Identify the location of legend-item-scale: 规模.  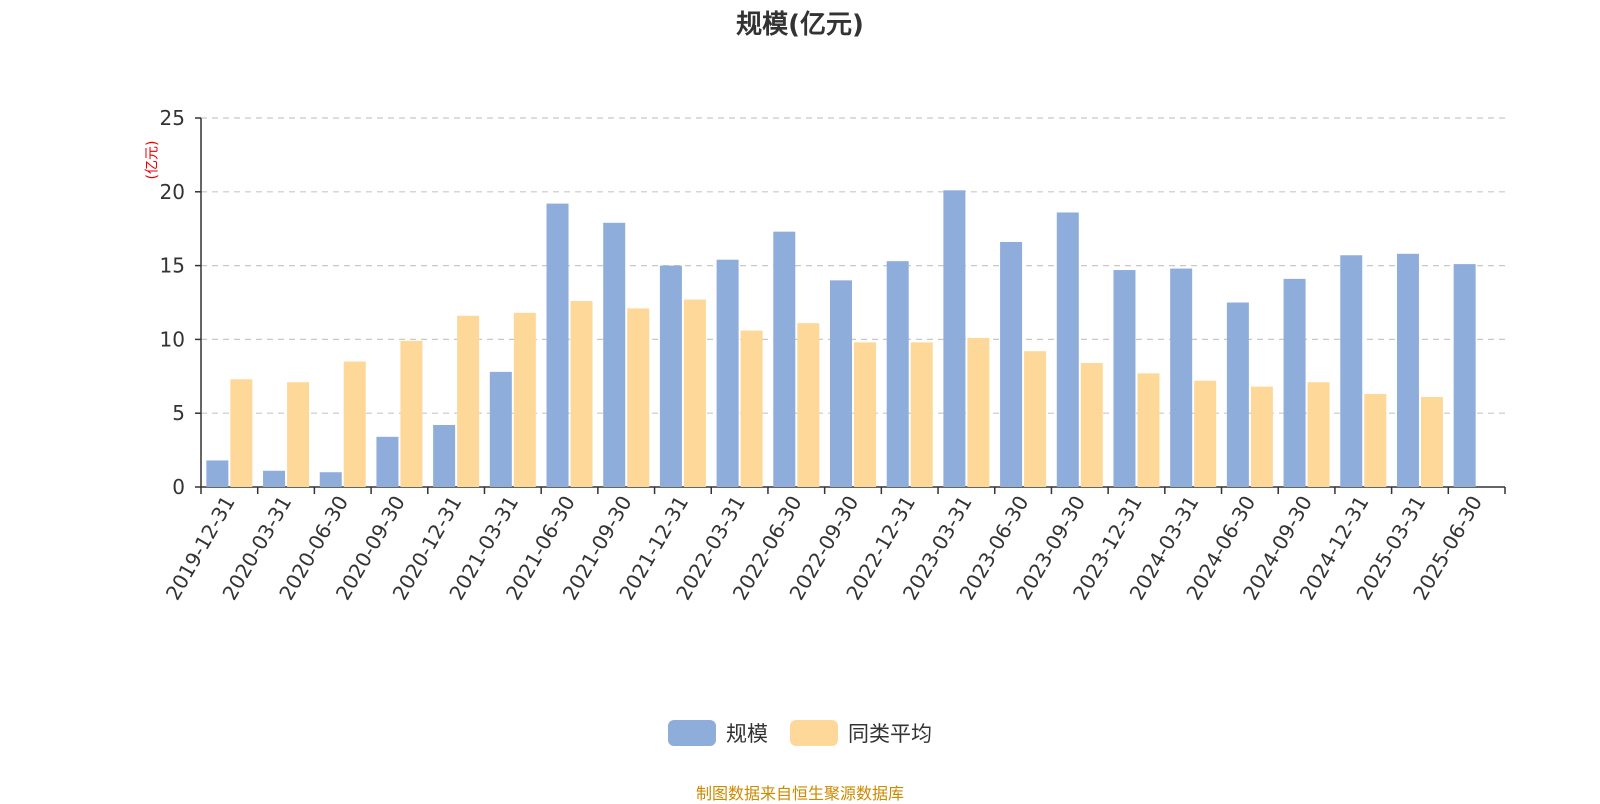
(718, 733).